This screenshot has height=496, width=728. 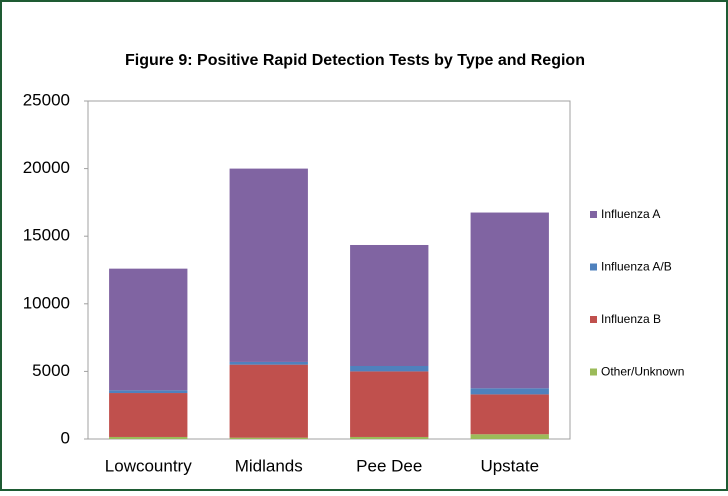 What do you see at coordinates (46, 99) in the screenshot?
I see `y-tick-label: 25000` at bounding box center [46, 99].